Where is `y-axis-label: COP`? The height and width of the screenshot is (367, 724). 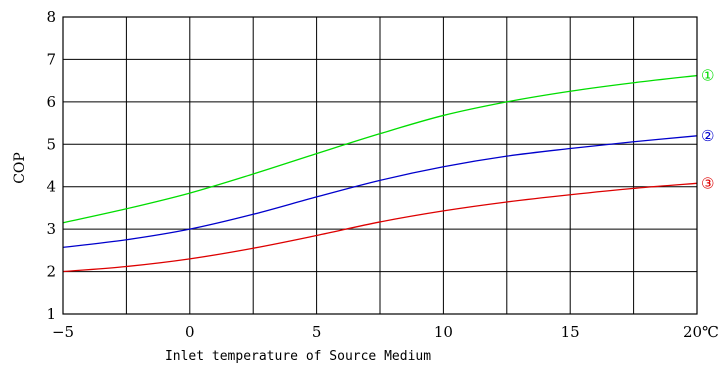
y-axis-label: COP is located at coordinates (20, 168).